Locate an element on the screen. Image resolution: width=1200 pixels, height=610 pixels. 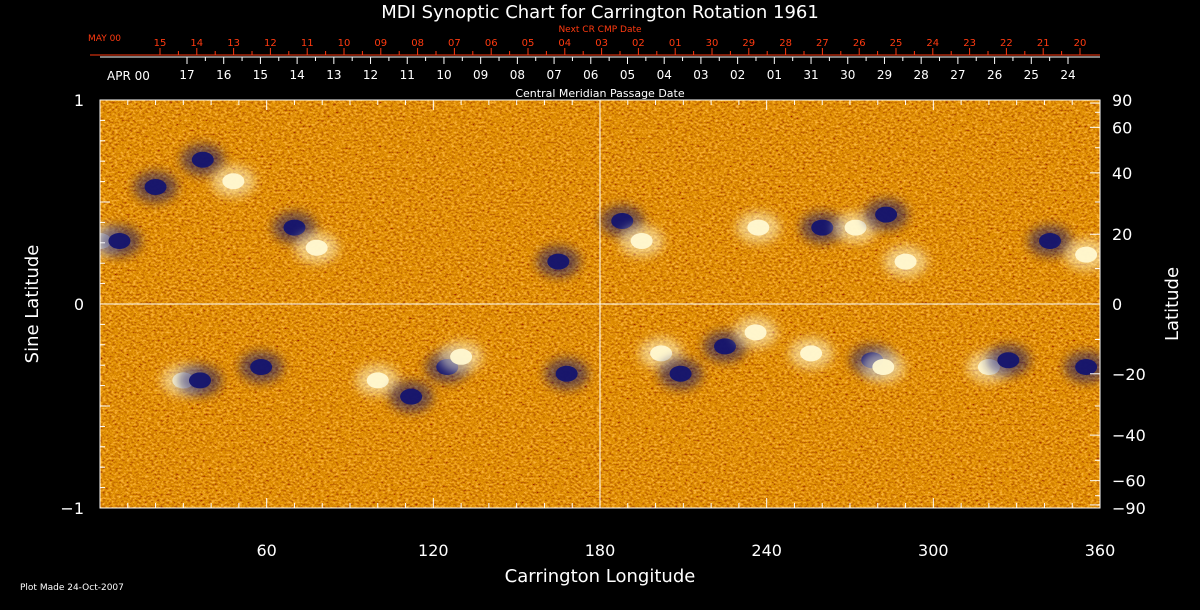
next-cr-tick-label: 20 is located at coordinates (1080, 43).